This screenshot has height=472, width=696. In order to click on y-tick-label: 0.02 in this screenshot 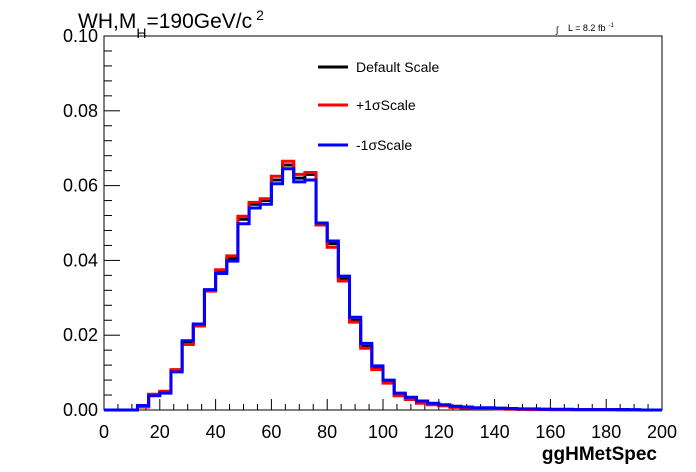, I will do `click(80, 335)`.